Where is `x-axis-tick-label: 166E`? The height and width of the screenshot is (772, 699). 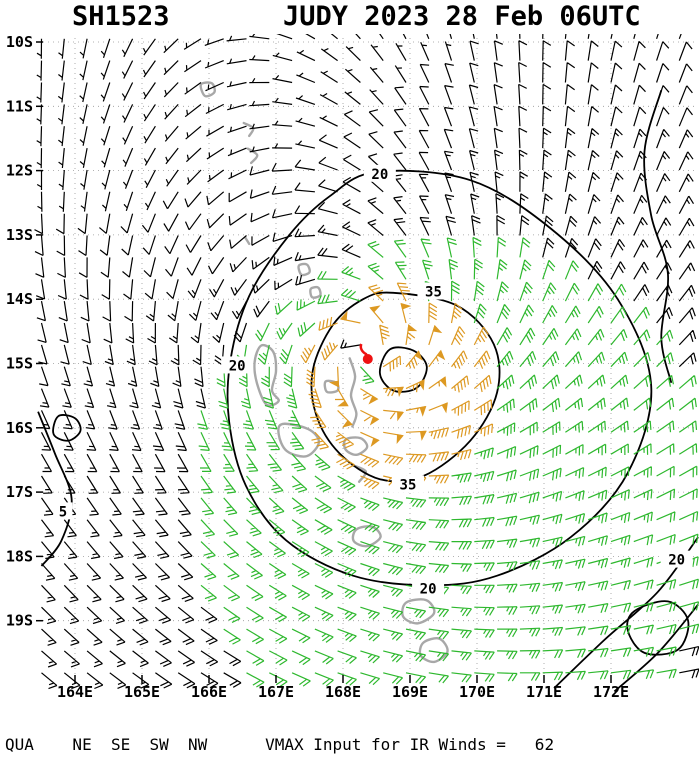 x-axis-tick-label: 166E is located at coordinates (209, 692).